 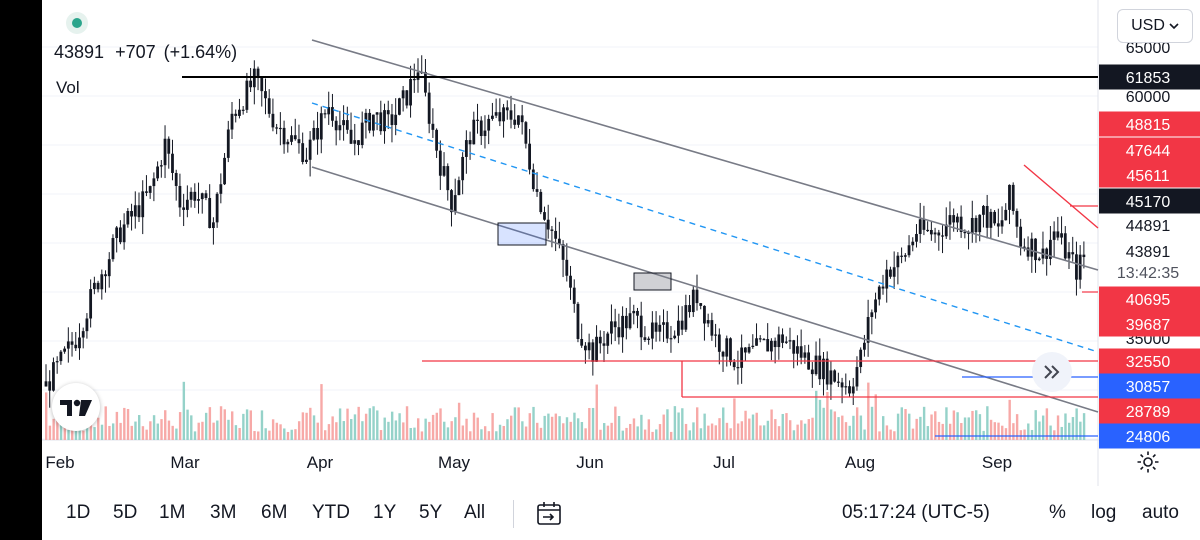 I want to click on timeframe-ytd: YTD, so click(x=331, y=512).